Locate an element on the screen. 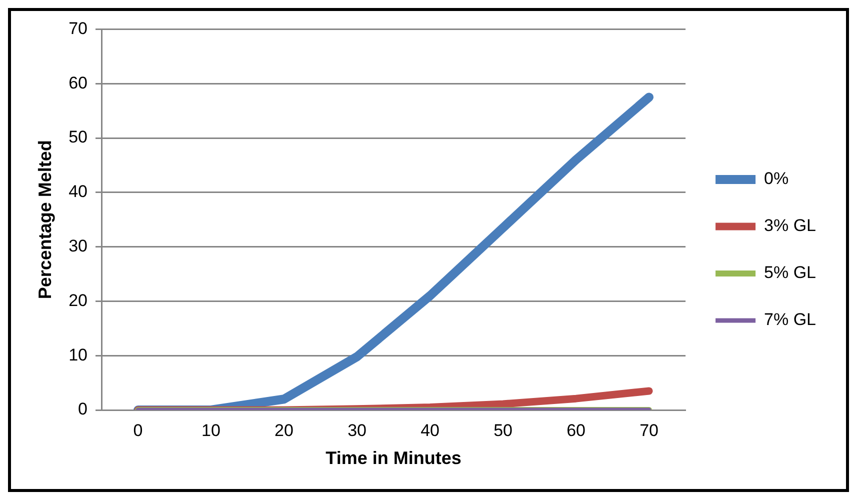  y-tick-label: 0 is located at coordinates (83, 409).